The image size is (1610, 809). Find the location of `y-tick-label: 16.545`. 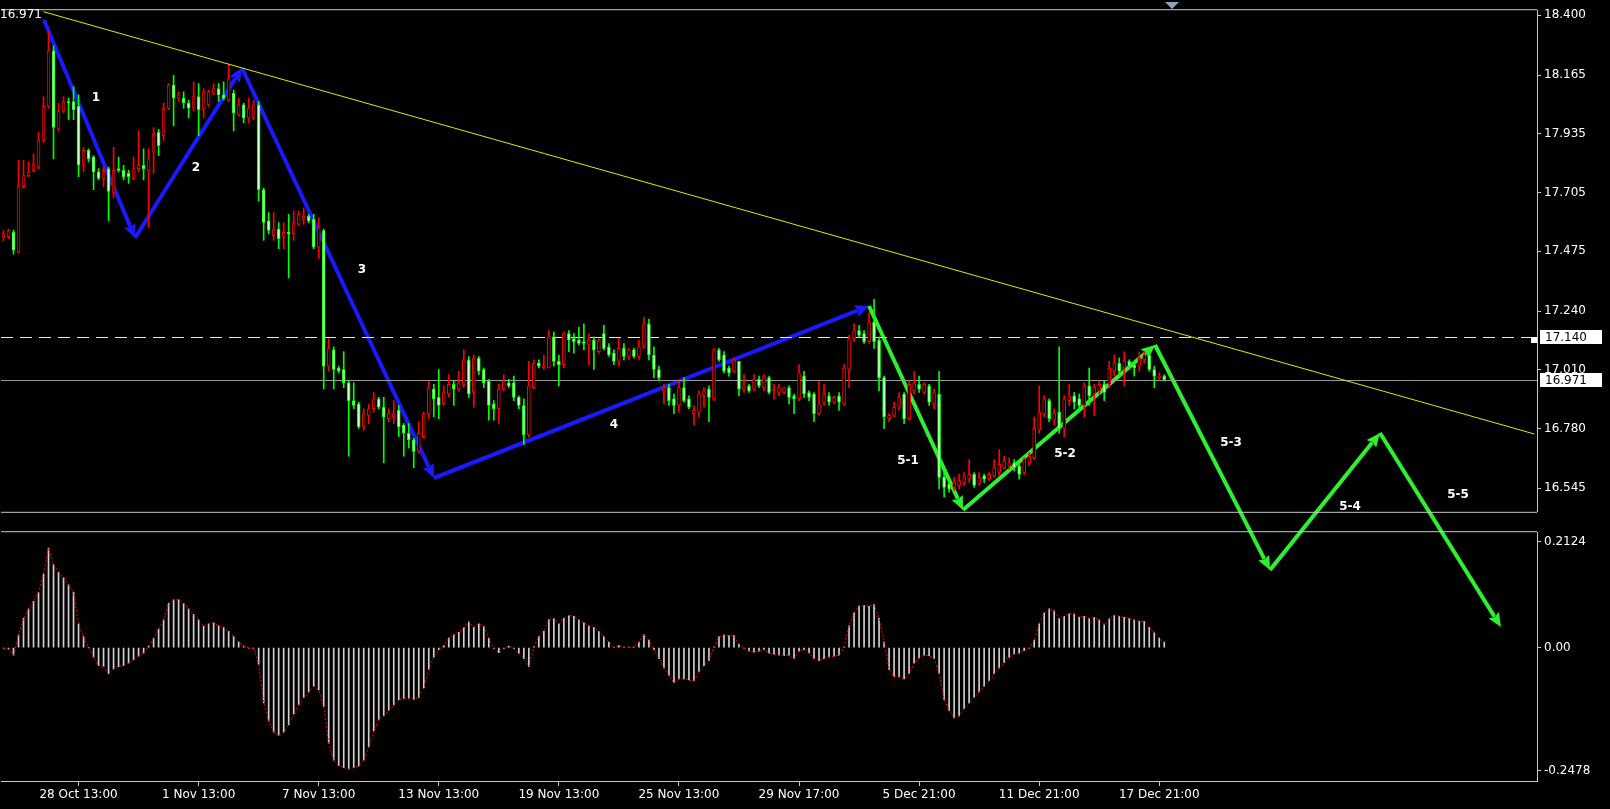

y-tick-label: 16.545 is located at coordinates (1565, 487).